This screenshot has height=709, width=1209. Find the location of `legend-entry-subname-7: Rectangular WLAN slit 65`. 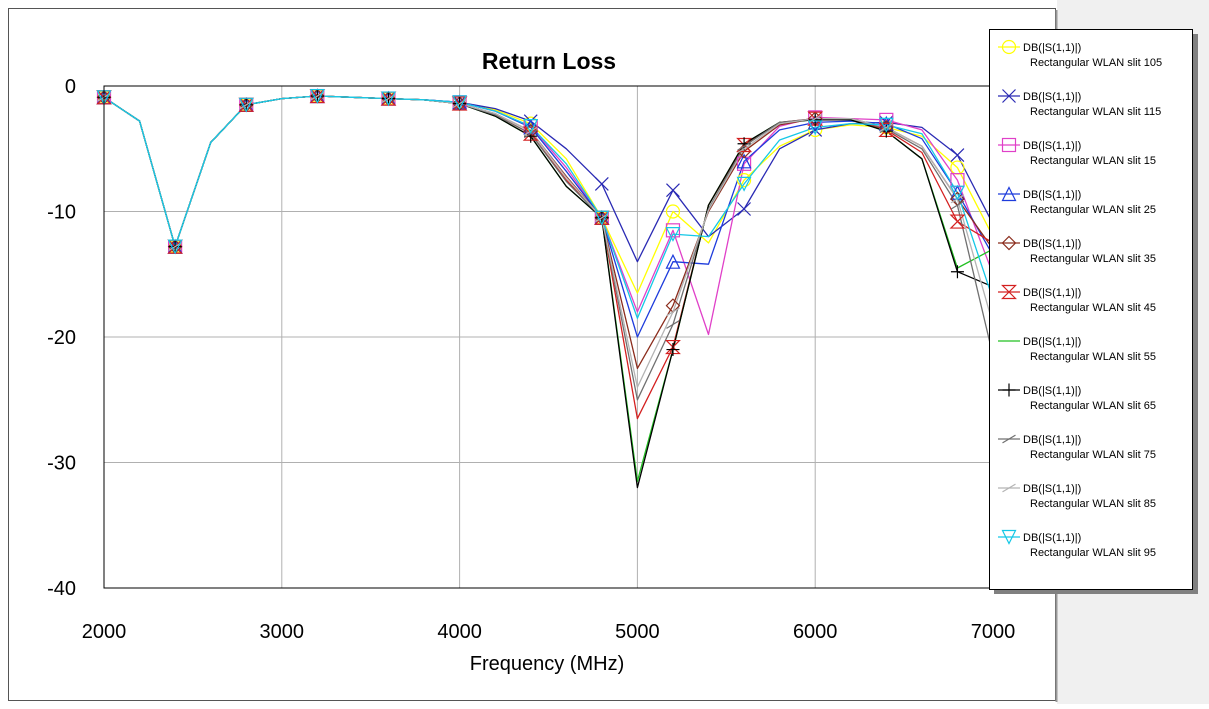

legend-entry-subname-7: Rectangular WLAN slit 65 is located at coordinates (1093, 406).